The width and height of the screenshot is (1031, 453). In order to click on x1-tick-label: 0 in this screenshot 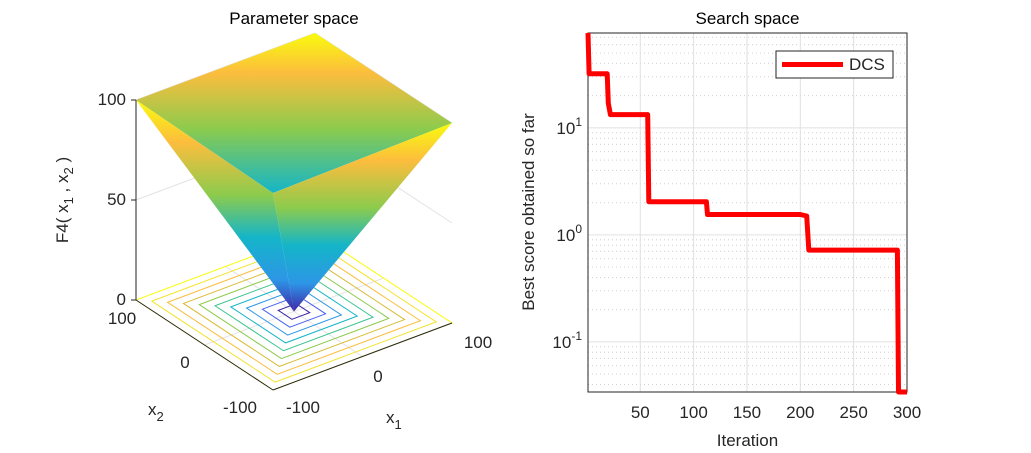, I will do `click(377, 376)`.